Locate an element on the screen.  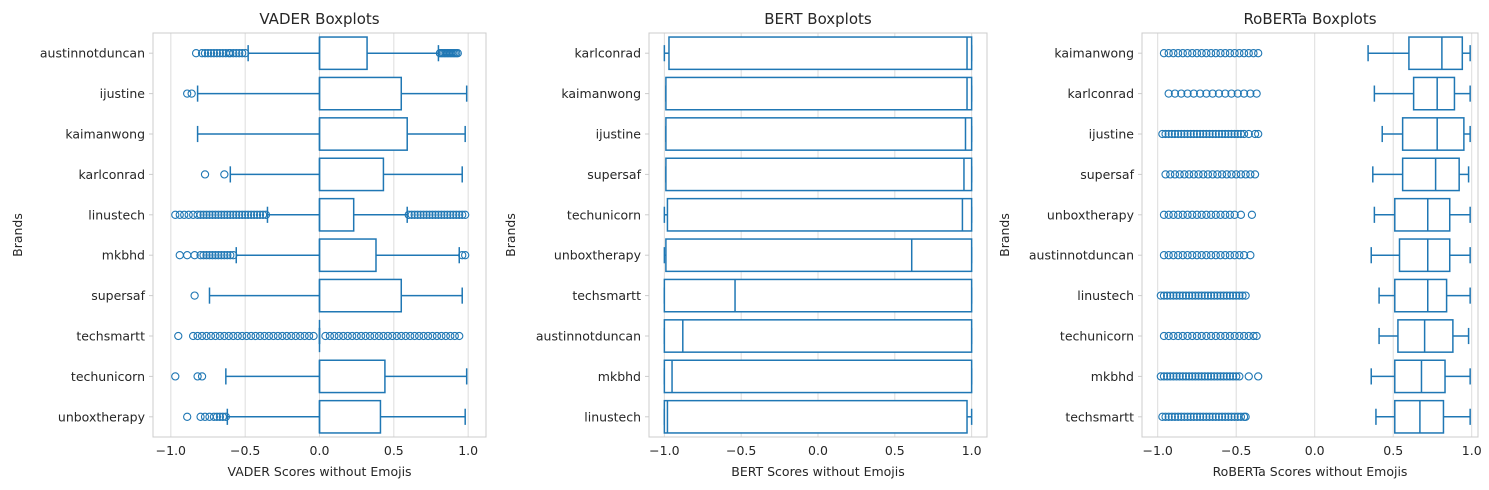
y-tick-label: kaimanwong is located at coordinates (601, 93).